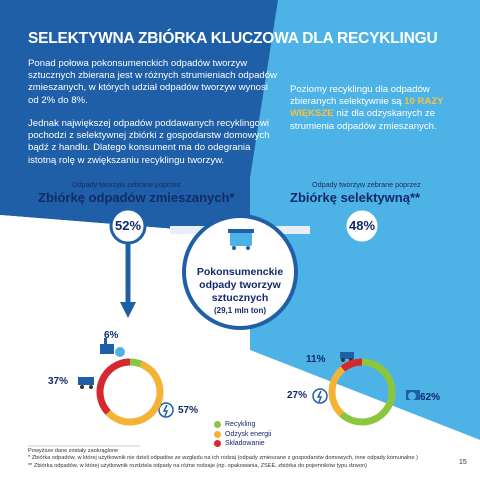 This screenshot has width=480, height=480. Describe the element at coordinates (413, 395) in the screenshot. I see `factory-icon-right` at that location.